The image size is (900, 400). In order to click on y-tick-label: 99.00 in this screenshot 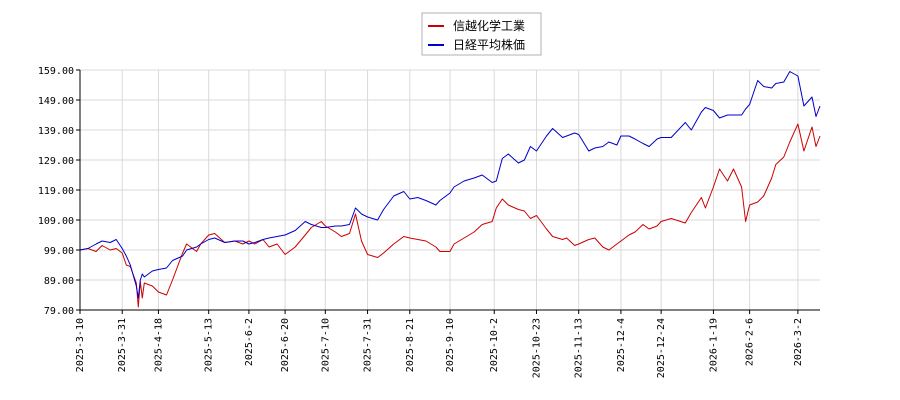, I will do `click(59, 251)`.